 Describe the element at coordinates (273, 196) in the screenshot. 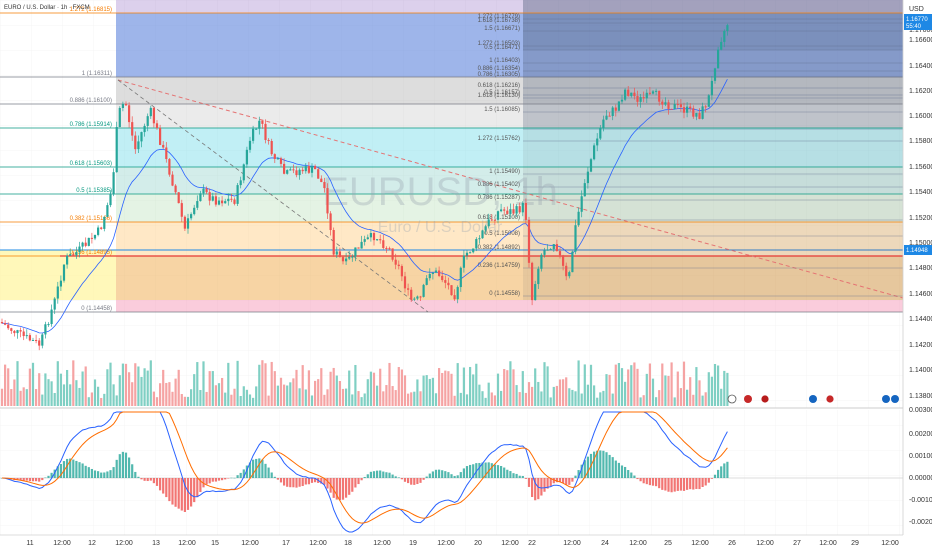

I see `trendline-grey` at that location.